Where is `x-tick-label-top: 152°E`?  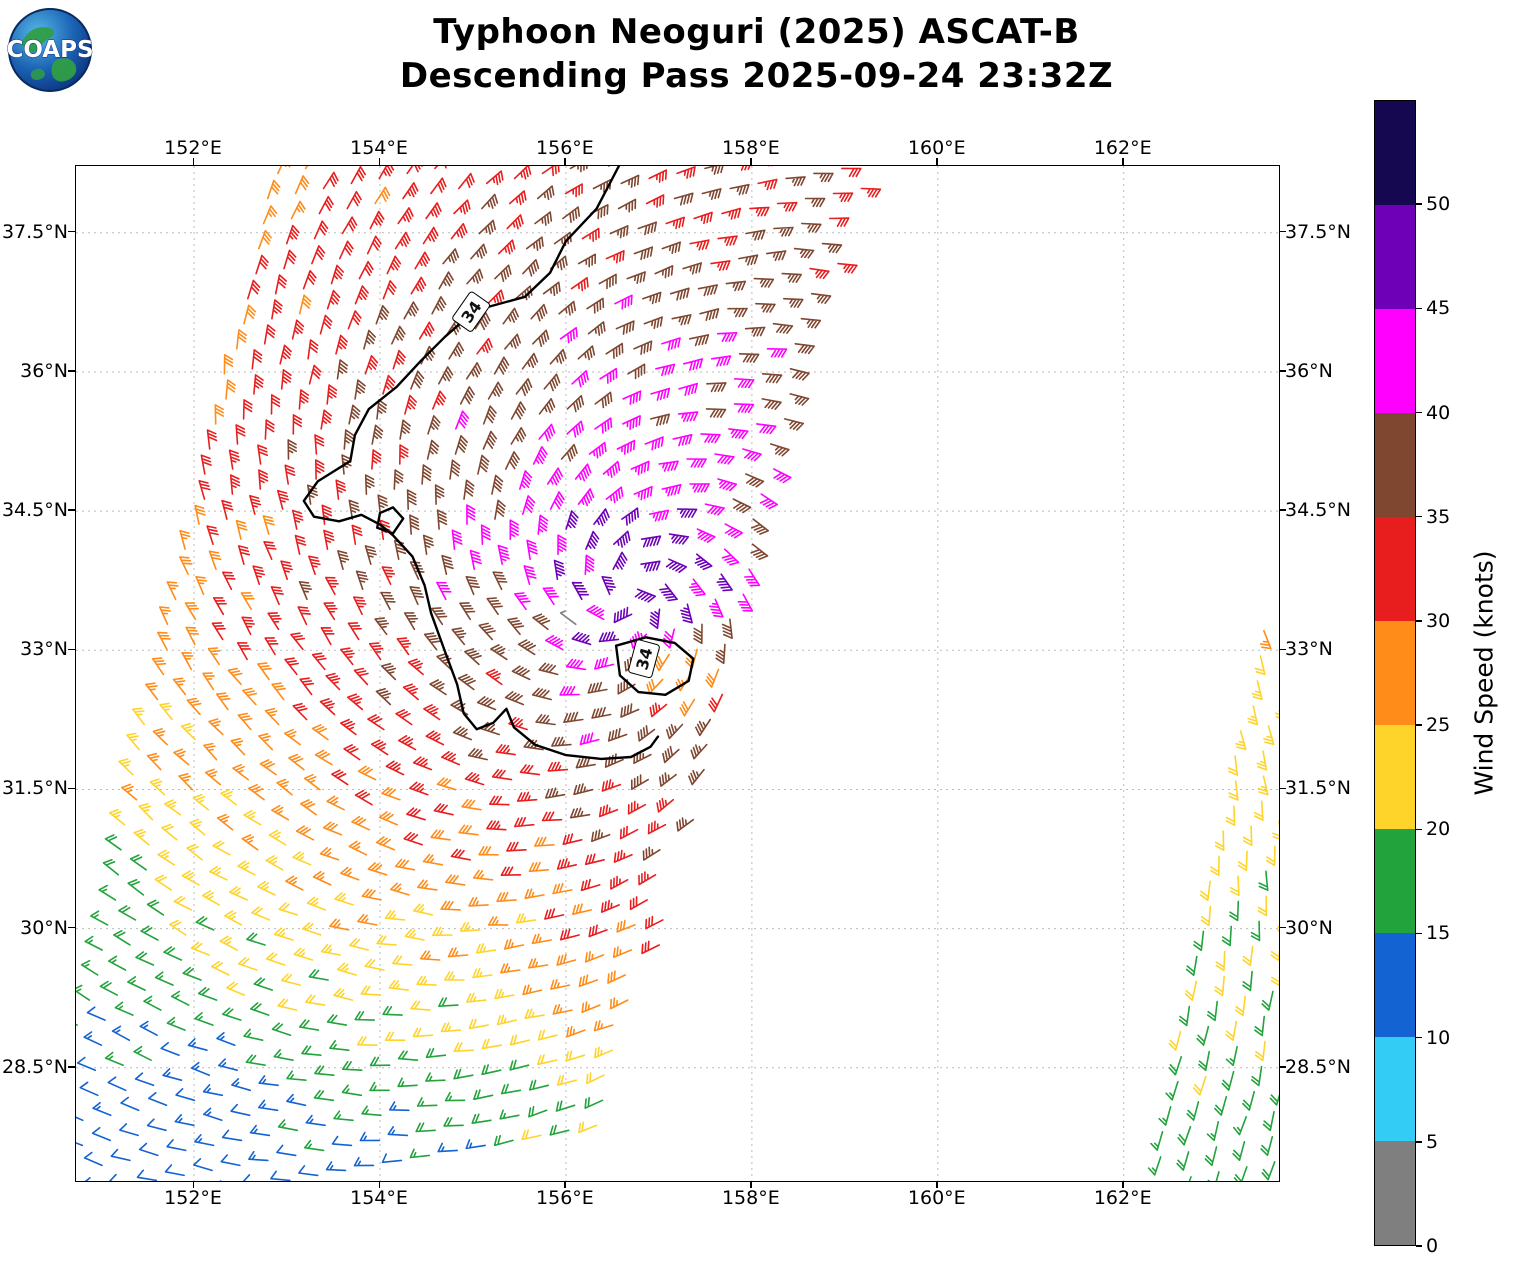
x-tick-label-top: 152°E is located at coordinates (193, 148).